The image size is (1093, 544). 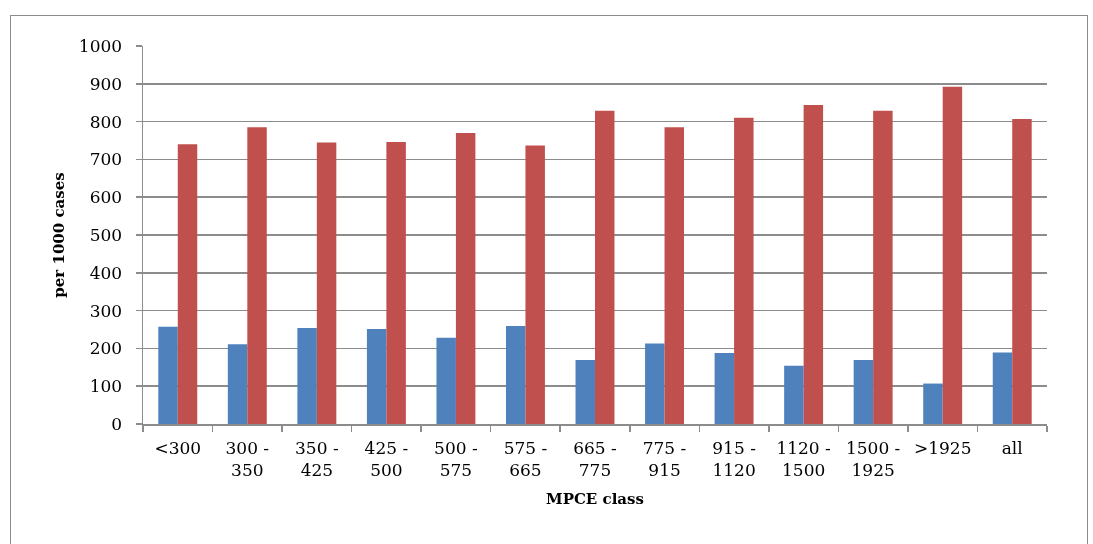 I want to click on x-tick-label: 575 - 665, so click(x=525, y=458).